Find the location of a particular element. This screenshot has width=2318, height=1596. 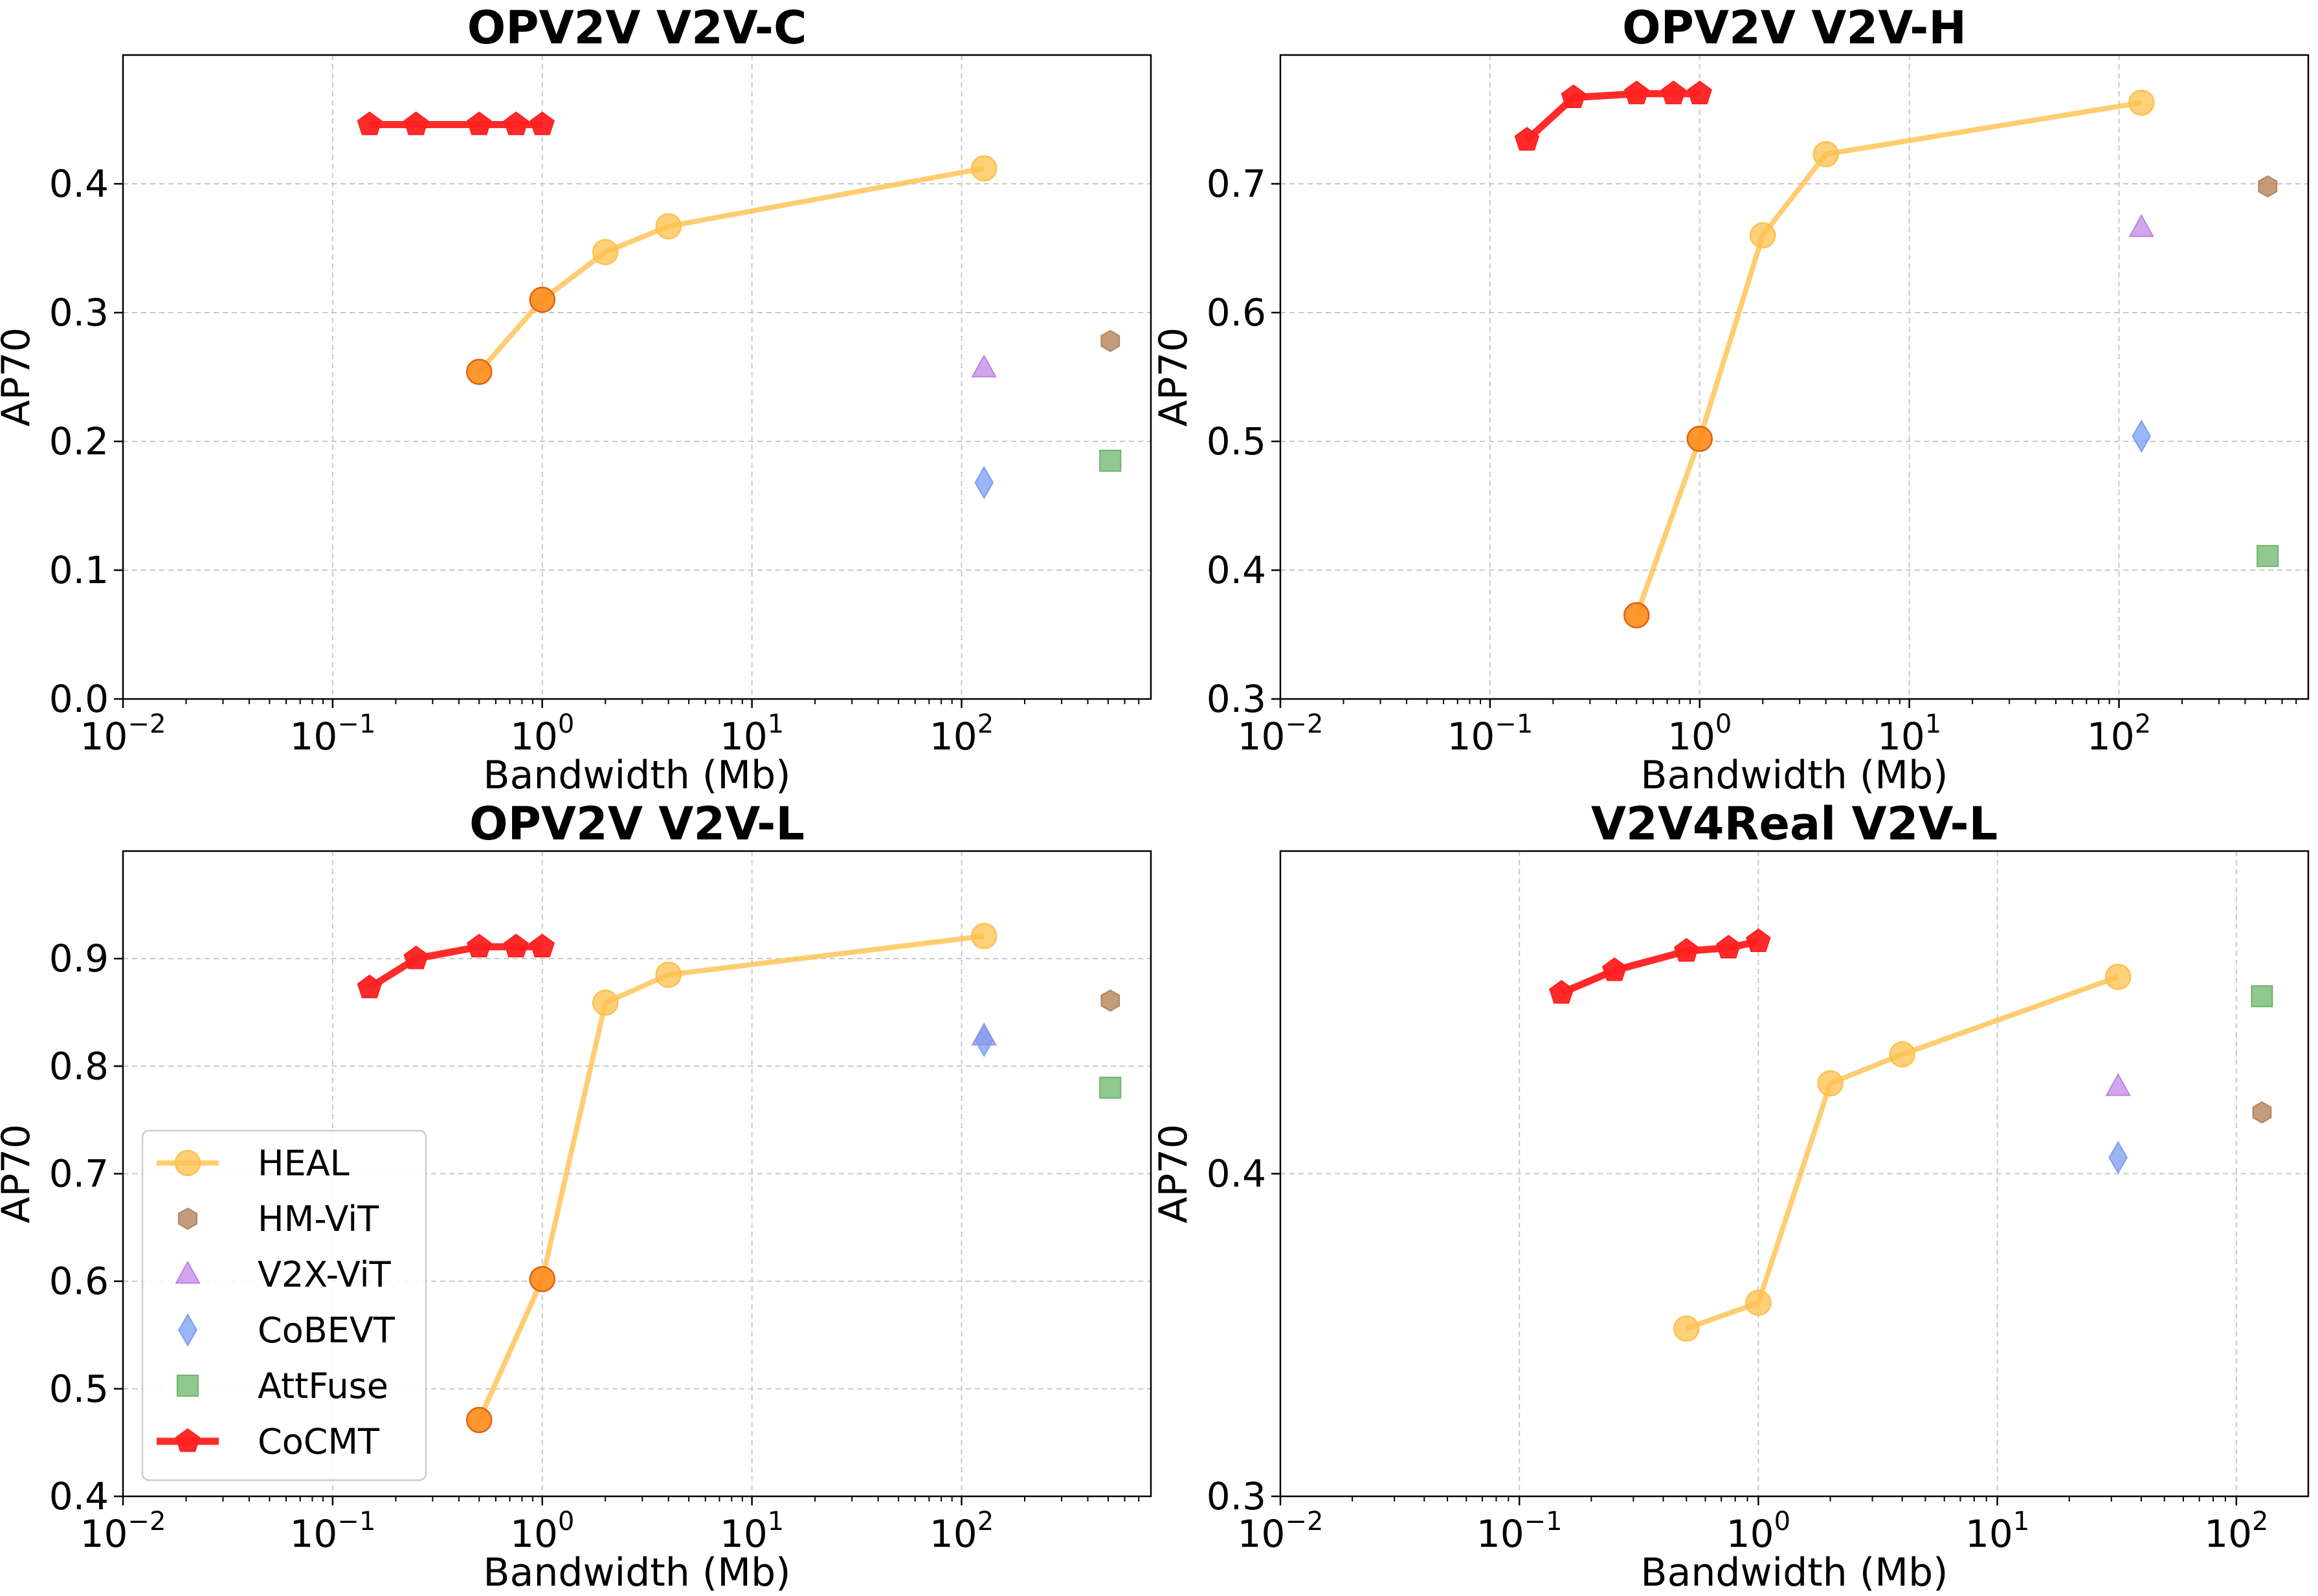

legend-box is located at coordinates (284, 1305).